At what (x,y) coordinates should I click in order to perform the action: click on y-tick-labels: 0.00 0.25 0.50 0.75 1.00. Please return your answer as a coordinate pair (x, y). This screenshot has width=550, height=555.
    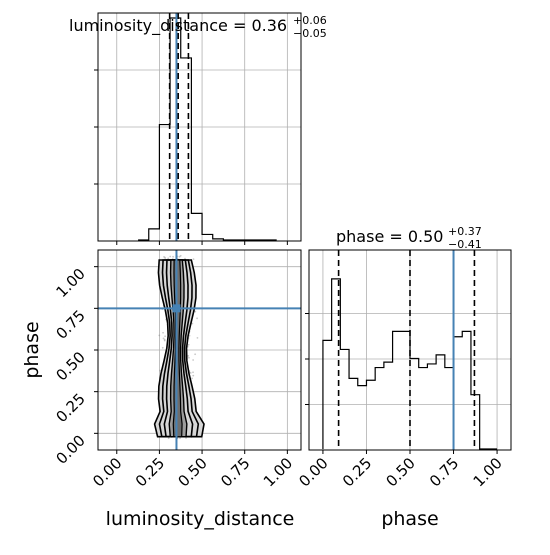
    Looking at the image, I should click on (75, 366).